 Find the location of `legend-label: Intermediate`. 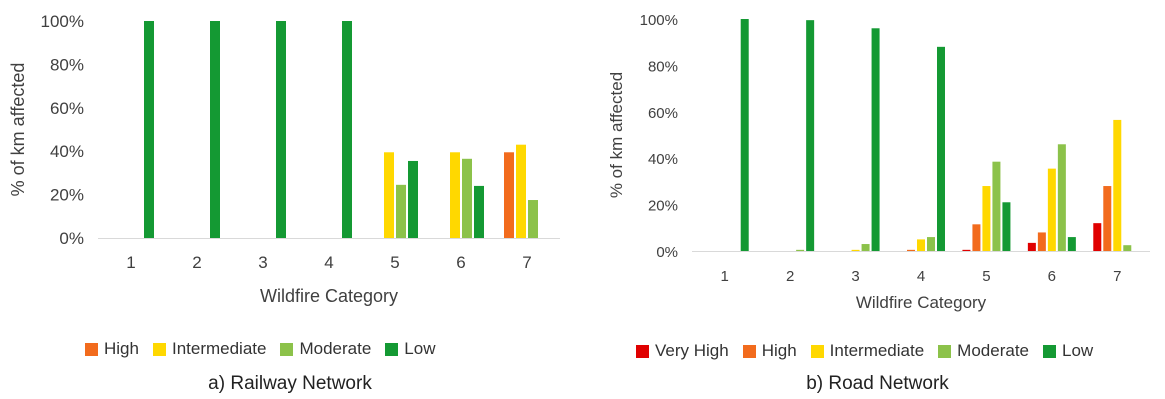

legend-label: Intermediate is located at coordinates (877, 350).